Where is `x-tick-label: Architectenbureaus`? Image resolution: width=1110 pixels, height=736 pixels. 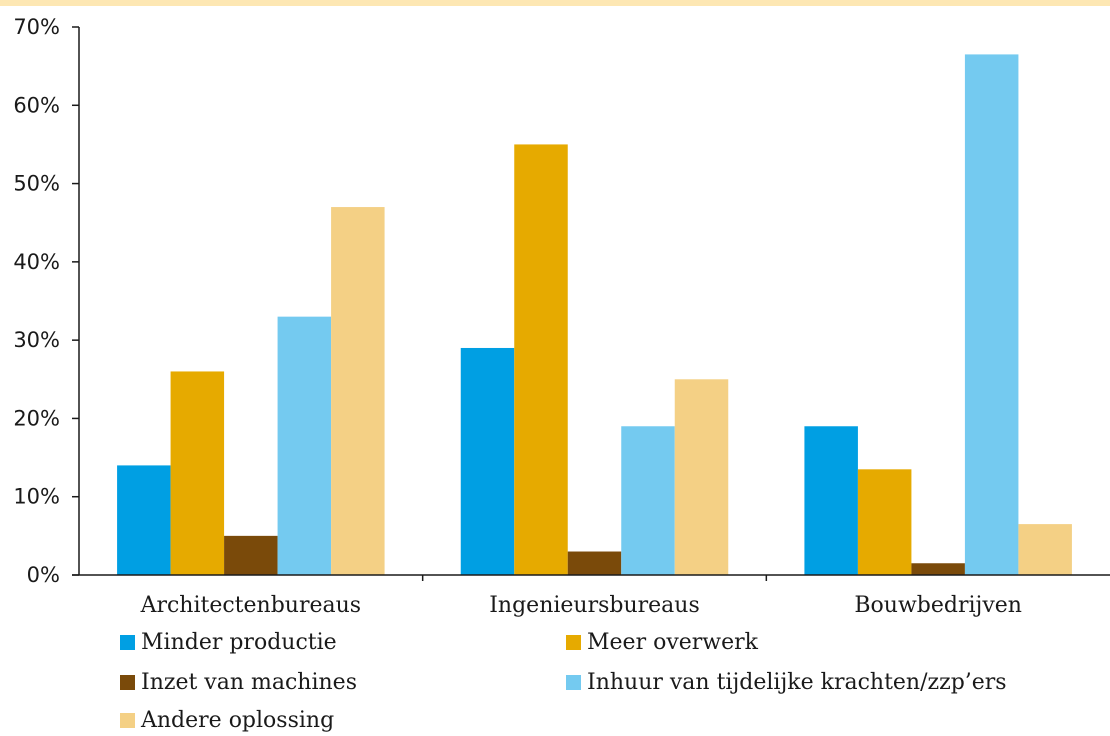 x-tick-label: Architectenbureaus is located at coordinates (251, 605).